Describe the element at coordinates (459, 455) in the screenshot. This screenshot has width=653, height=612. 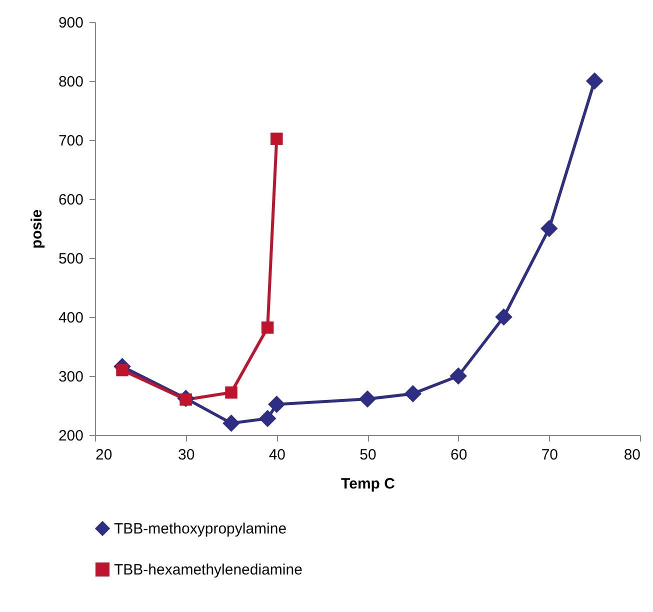
I see `x-tick-label: 60` at that location.